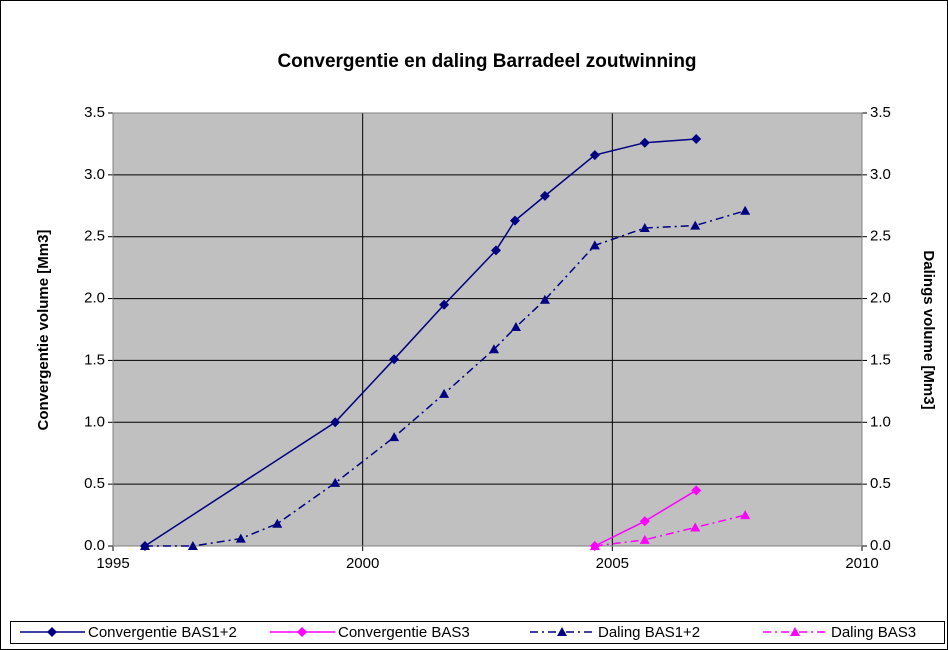  Describe the element at coordinates (873, 632) in the screenshot. I see `legend-label: Daling BAS3` at that location.